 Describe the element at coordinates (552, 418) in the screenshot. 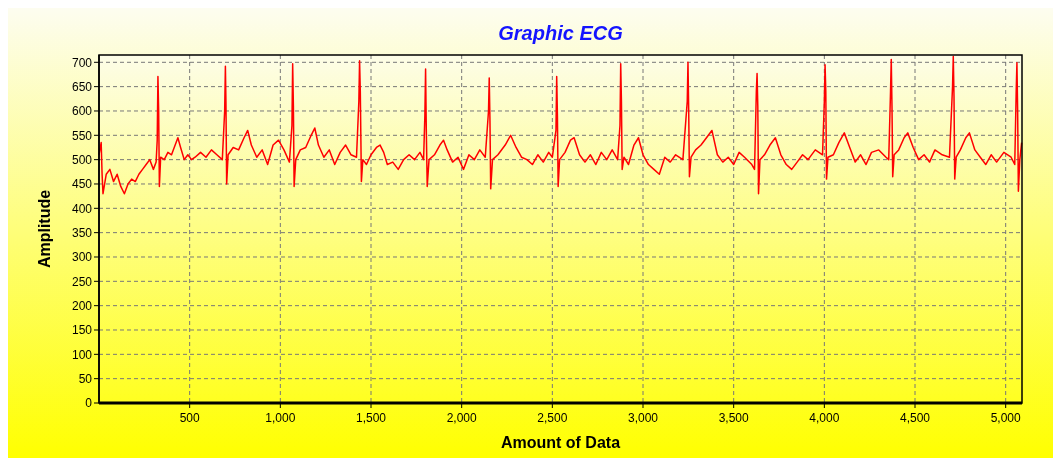

I see `x-tick-label: 2,500` at that location.